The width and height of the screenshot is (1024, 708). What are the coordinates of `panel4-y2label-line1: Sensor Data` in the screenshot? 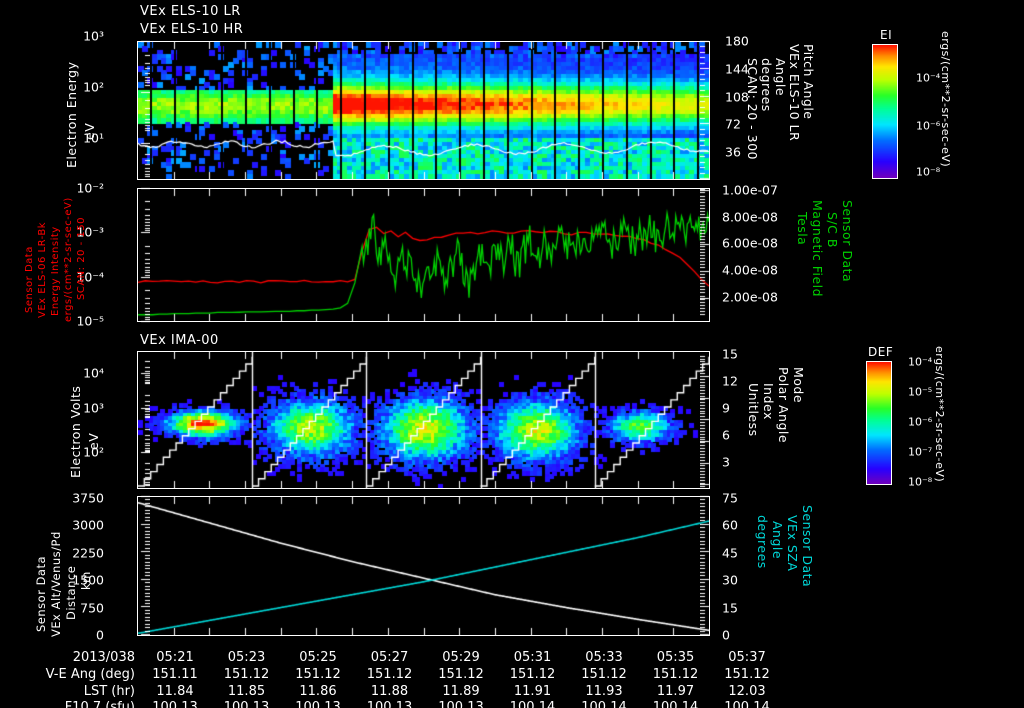 It's located at (807, 546).